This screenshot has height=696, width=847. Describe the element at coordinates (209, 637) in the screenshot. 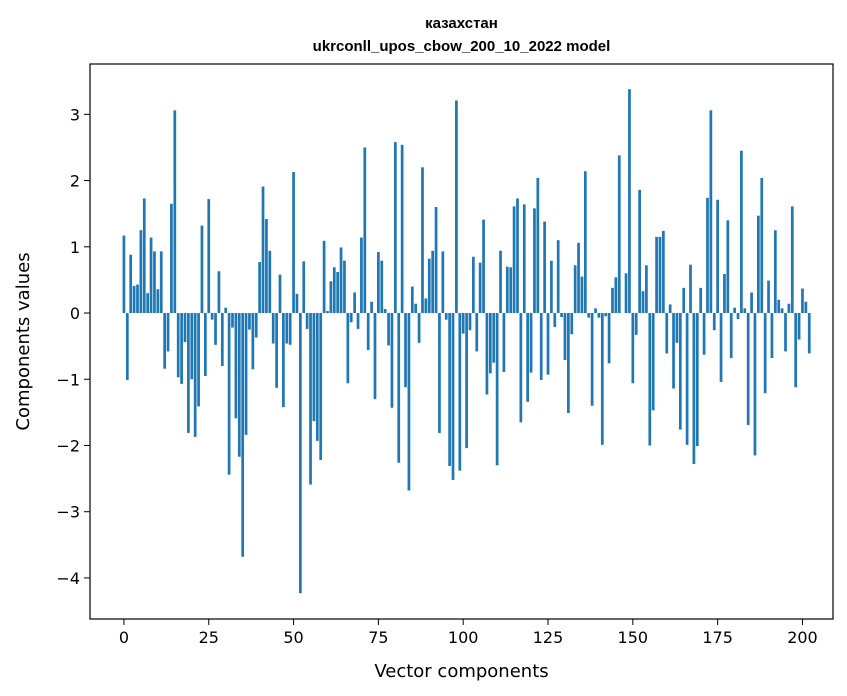

I see `x-tick-label: 25` at that location.